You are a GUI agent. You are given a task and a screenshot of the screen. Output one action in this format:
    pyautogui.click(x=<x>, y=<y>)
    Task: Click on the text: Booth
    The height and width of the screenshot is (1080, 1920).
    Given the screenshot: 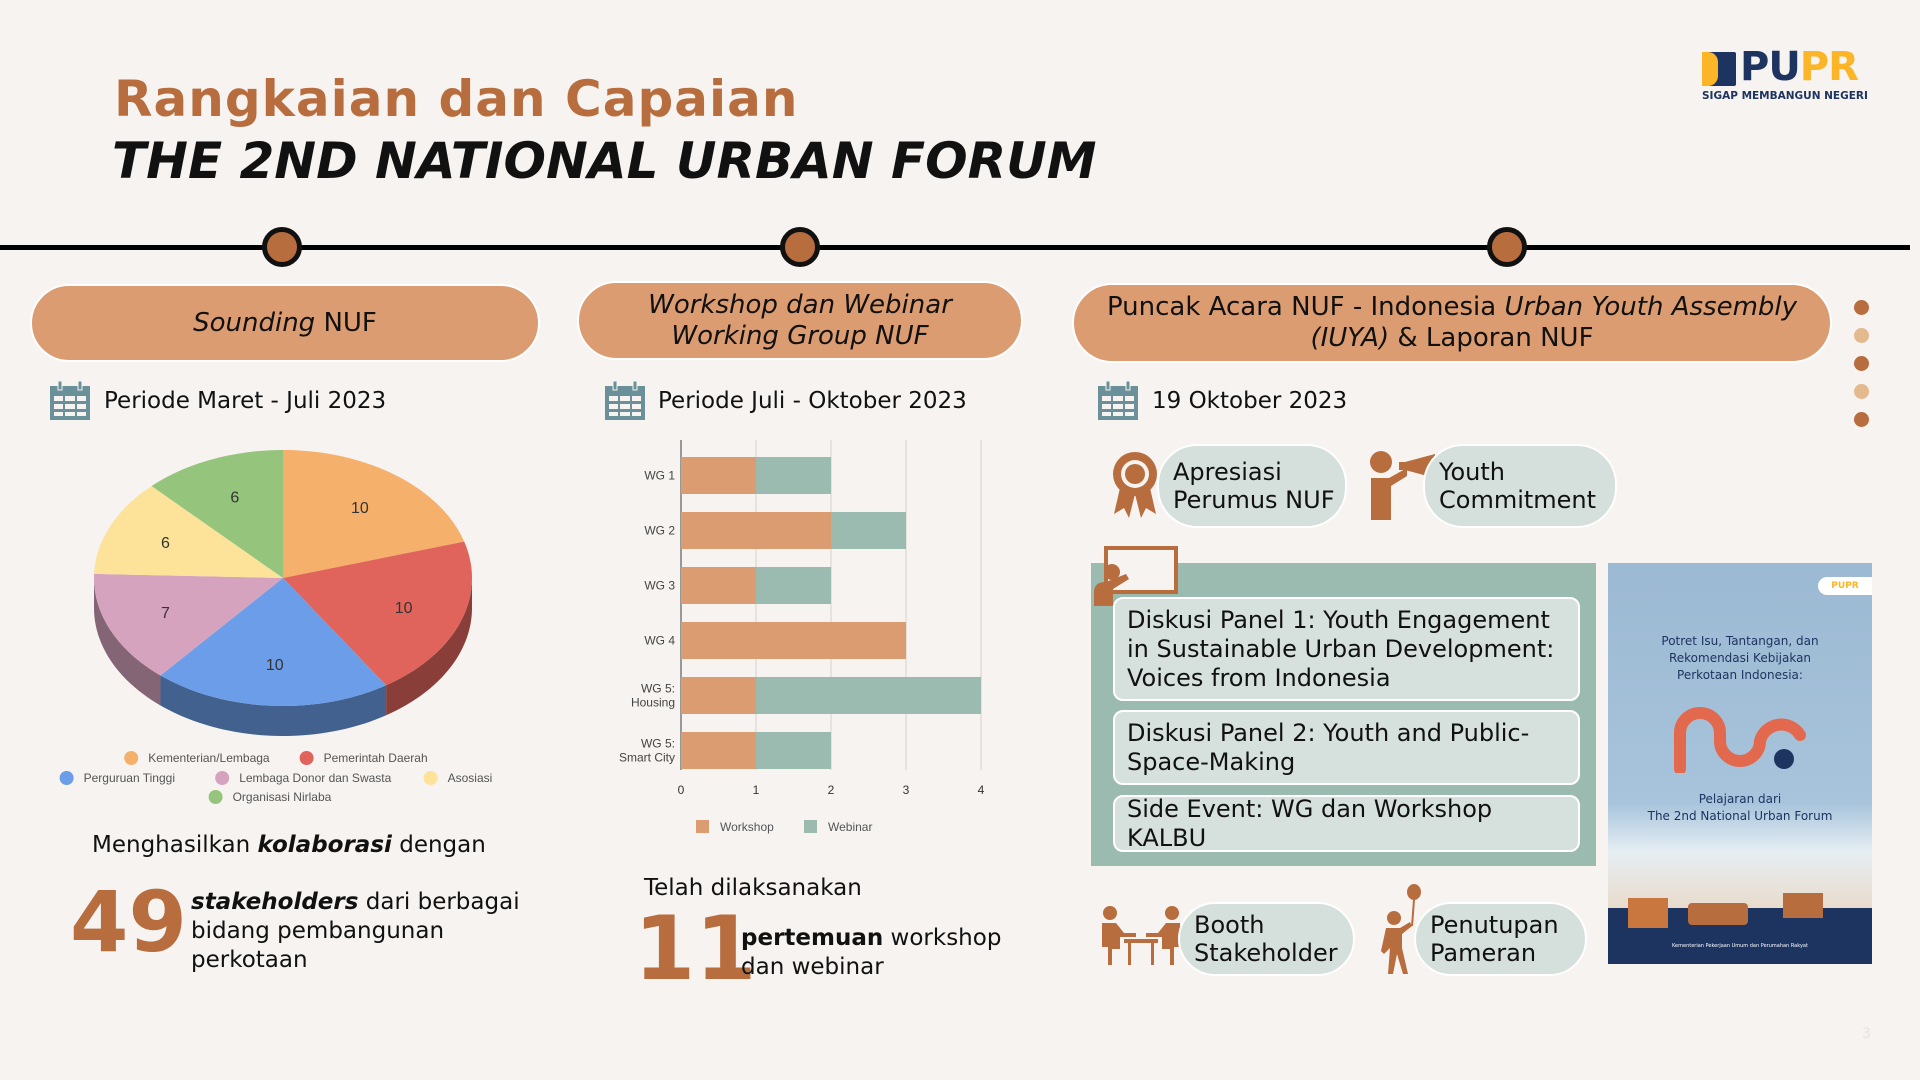 What is the action you would take?
    pyautogui.click(x=1229, y=925)
    